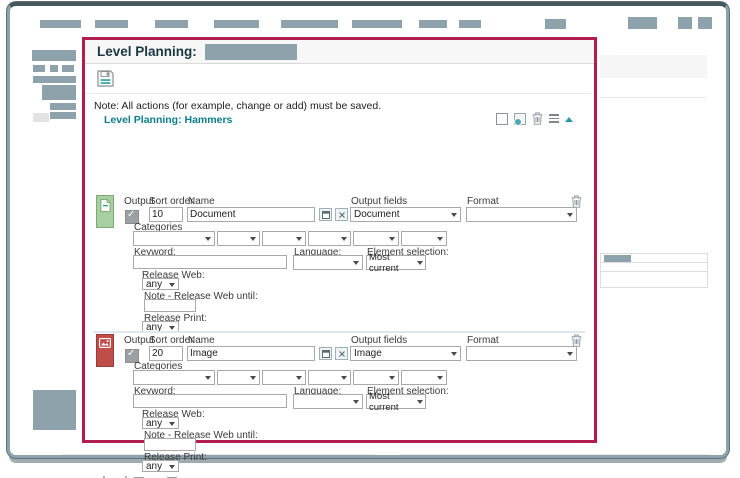  Describe the element at coordinates (518, 121) in the screenshot. I see `teal-badge-icon` at that location.